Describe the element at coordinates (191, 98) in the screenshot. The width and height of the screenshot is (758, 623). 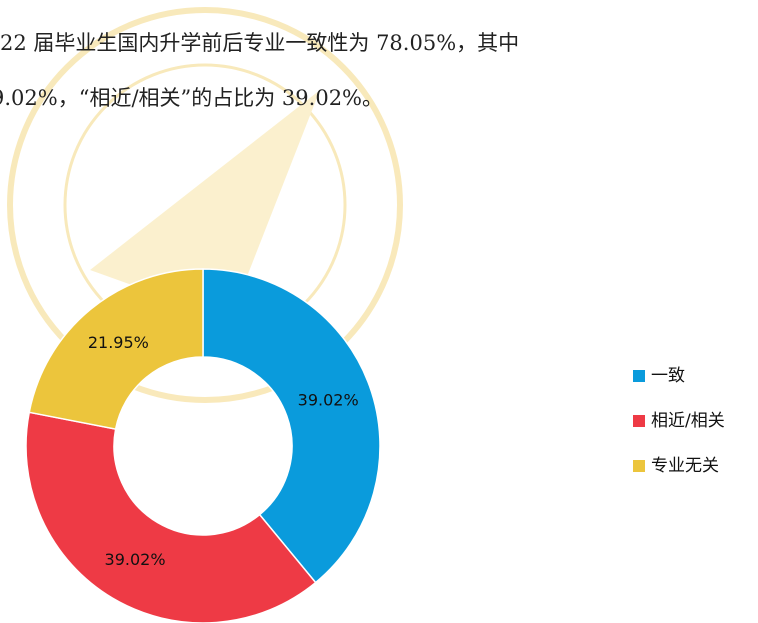
I see `paragraph-line: 9.02%，“相近/相关”的占比为 39.02%。` at that location.